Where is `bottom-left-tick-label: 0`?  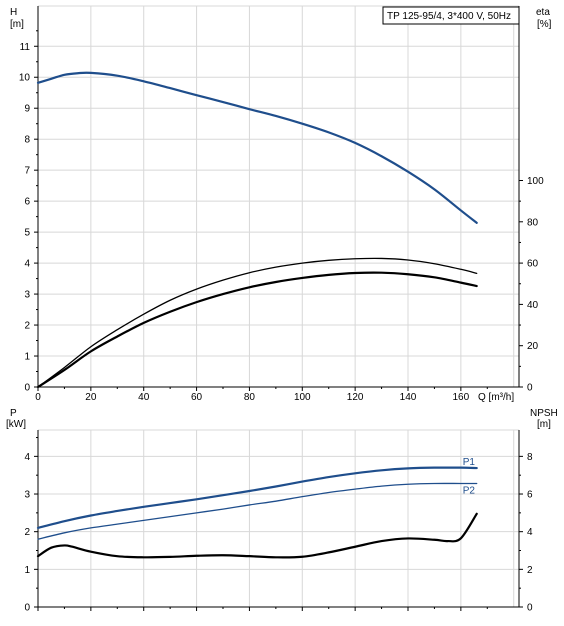
bottom-left-tick-label: 0 is located at coordinates (27, 608).